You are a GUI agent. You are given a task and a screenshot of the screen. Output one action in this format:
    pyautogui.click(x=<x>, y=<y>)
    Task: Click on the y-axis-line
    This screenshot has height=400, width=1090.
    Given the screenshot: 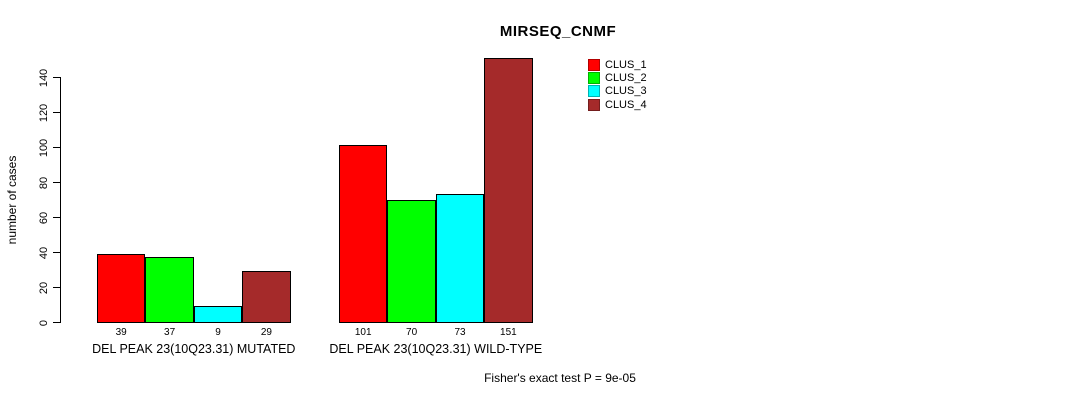 What is the action you would take?
    pyautogui.click(x=60, y=200)
    